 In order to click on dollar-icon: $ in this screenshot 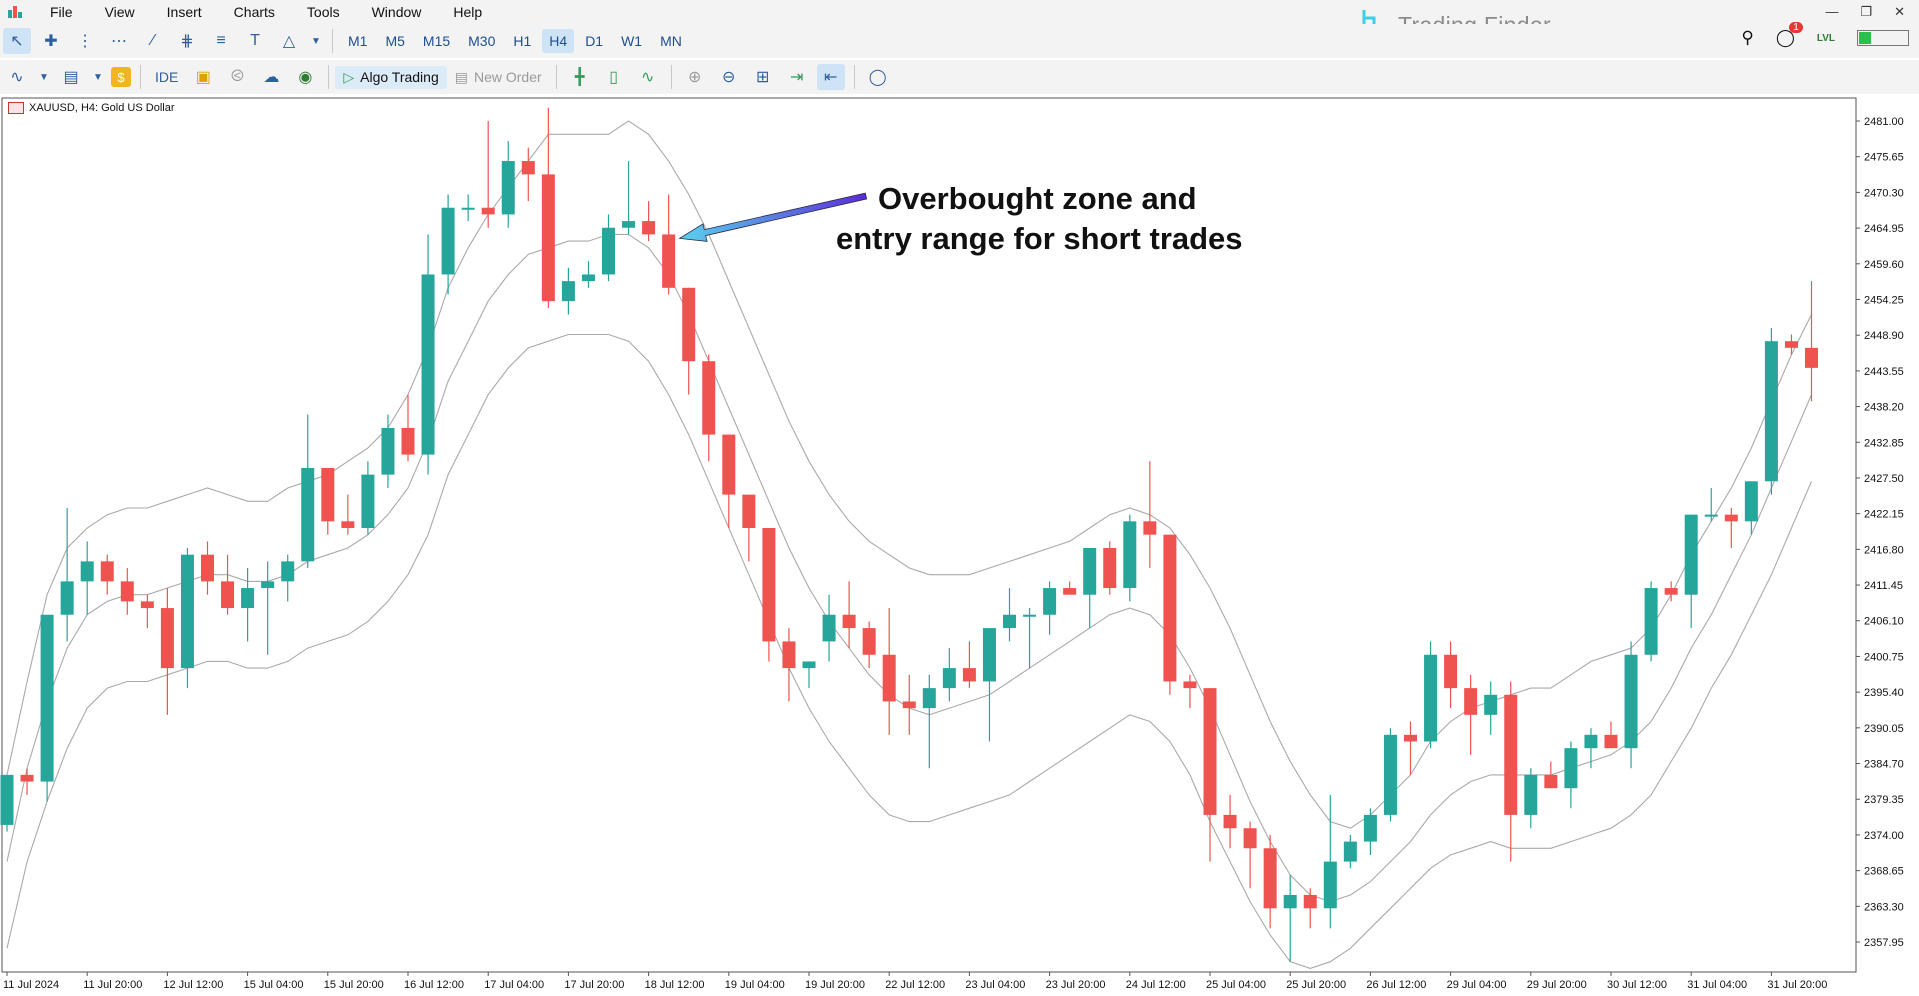, I will do `click(121, 77)`.